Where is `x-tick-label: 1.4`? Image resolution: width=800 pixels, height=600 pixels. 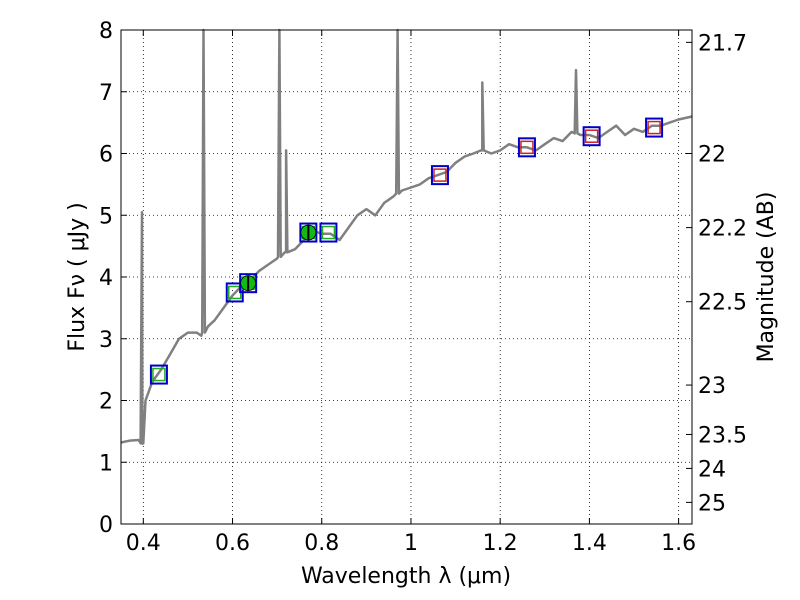 x-tick-label: 1.4 is located at coordinates (589, 543).